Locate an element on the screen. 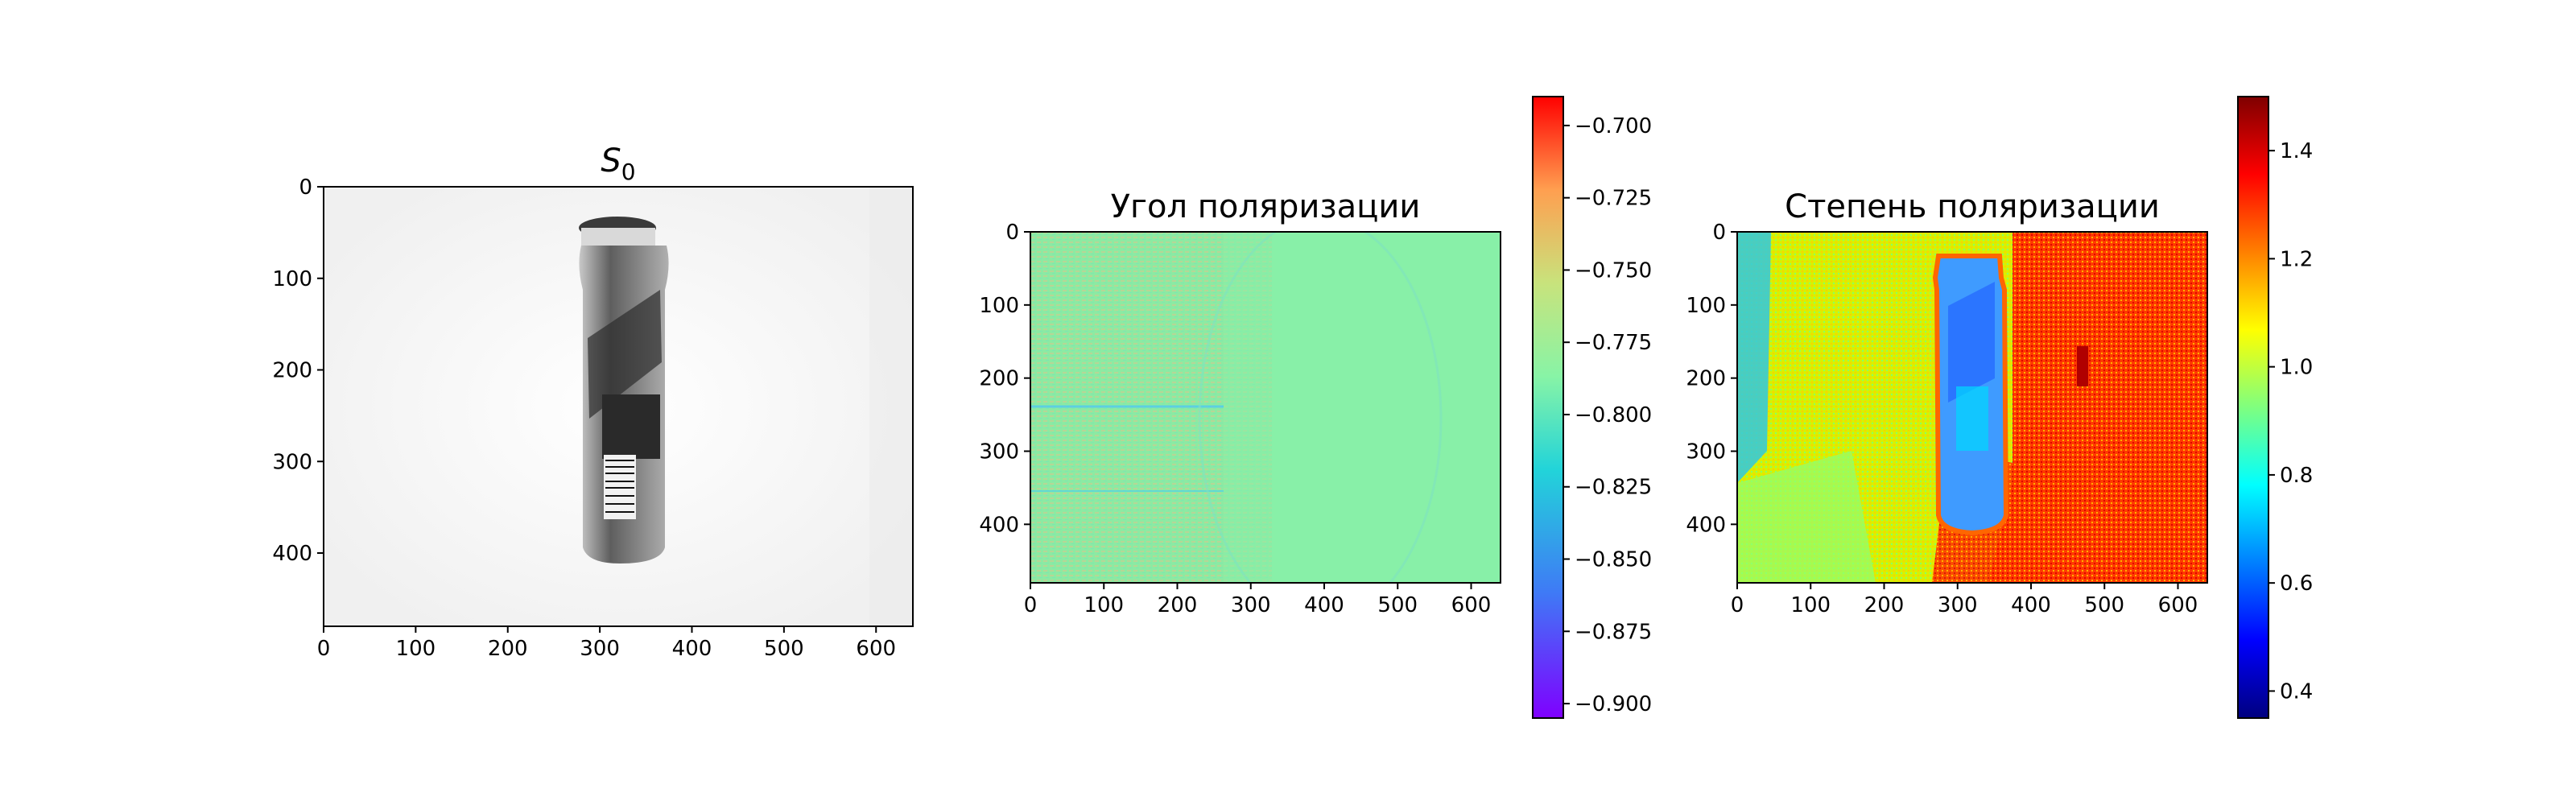  degree-colorbar is located at coordinates (2253, 407).